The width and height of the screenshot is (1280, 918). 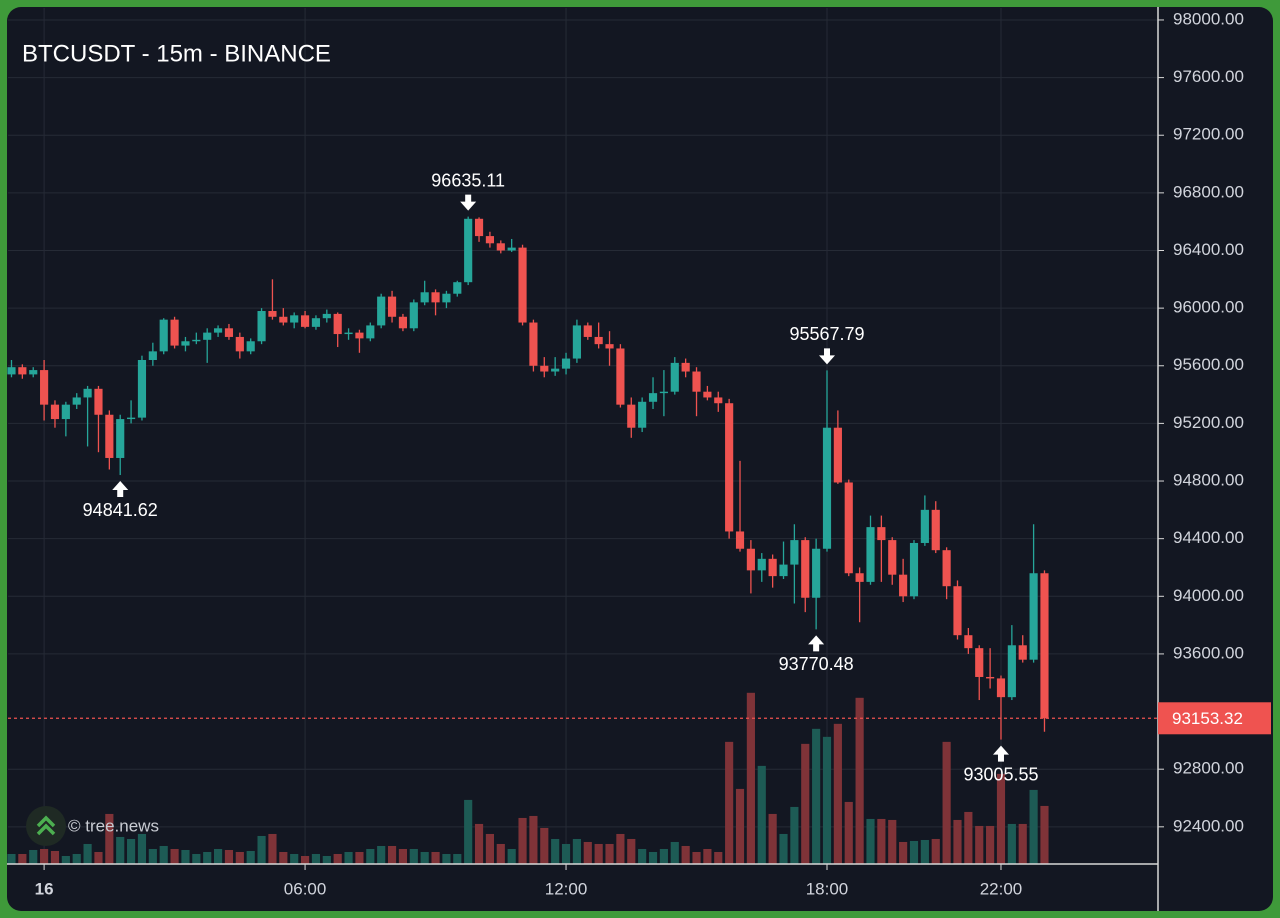 I want to click on arrow-down, so click(x=468, y=202).